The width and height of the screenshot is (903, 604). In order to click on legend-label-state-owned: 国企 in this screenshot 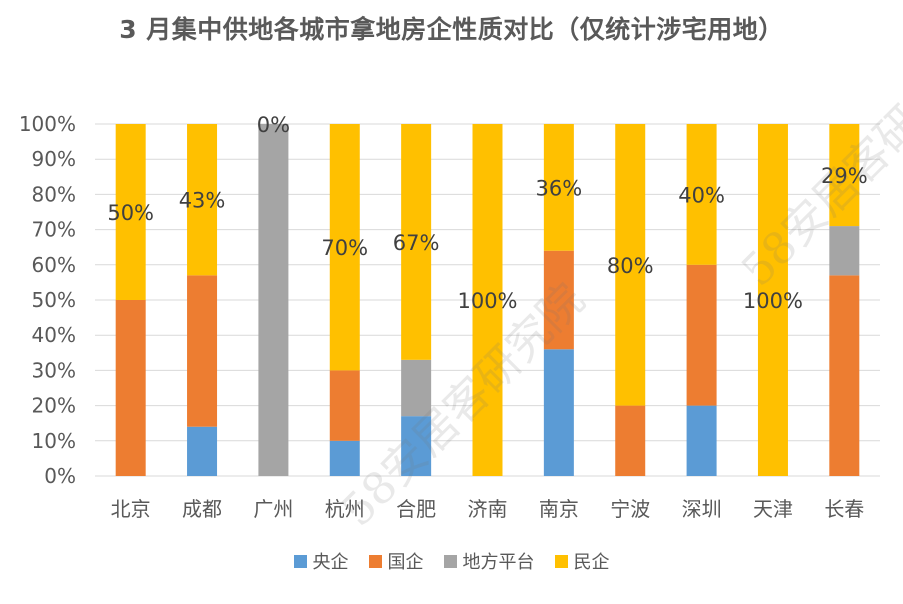, I will do `click(405, 562)`.